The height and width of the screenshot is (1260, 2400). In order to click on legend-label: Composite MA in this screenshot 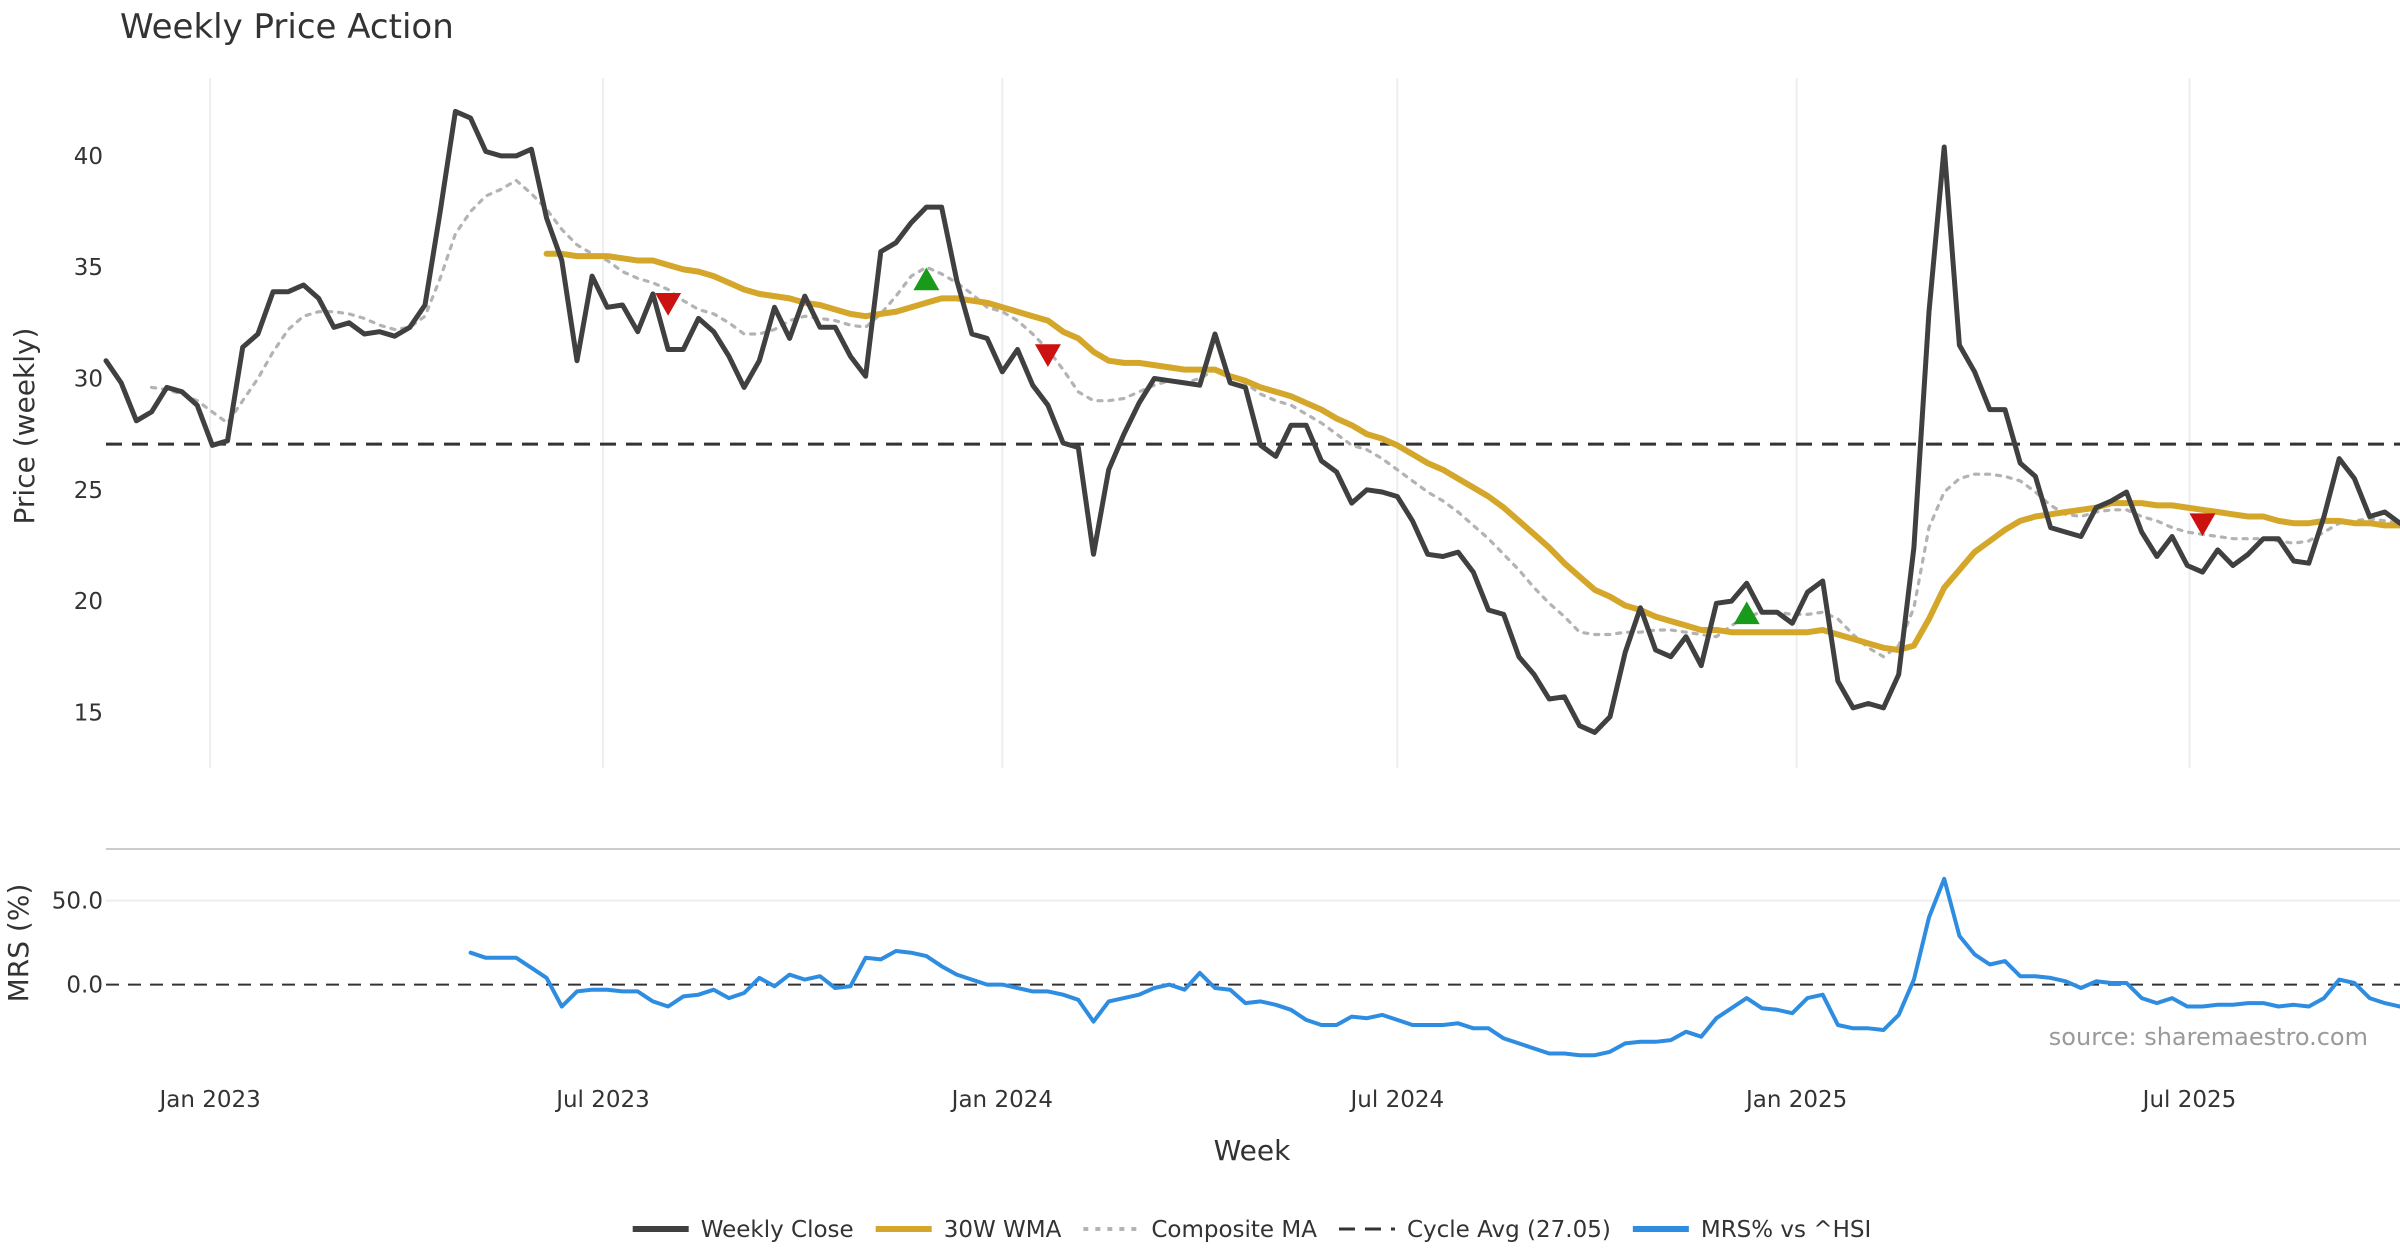, I will do `click(1234, 1230)`.